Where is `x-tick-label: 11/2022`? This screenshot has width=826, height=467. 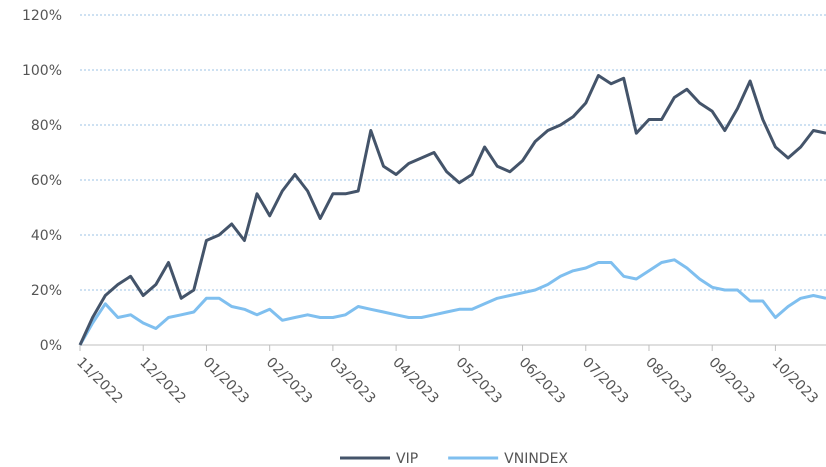
x-tick-label: 11/2022 is located at coordinates (99, 381).